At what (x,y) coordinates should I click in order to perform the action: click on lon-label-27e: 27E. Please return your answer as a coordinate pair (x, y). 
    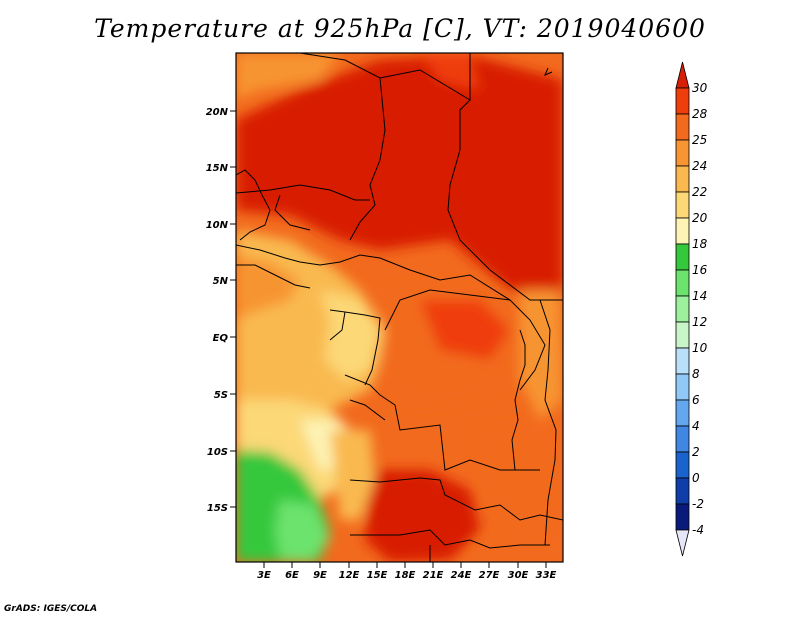
    Looking at the image, I should click on (489, 575).